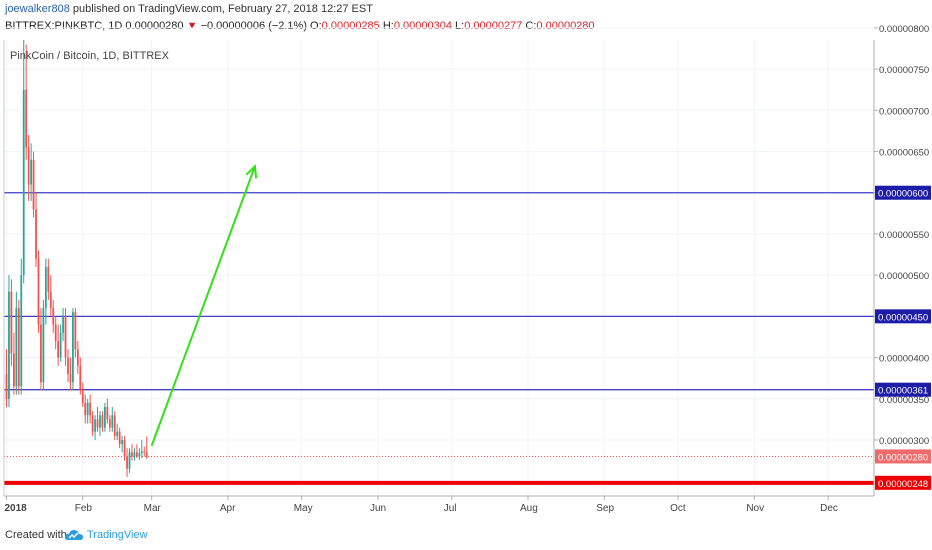 This screenshot has width=932, height=550. I want to click on tradingview-brand-link: TradingView, so click(117, 535).